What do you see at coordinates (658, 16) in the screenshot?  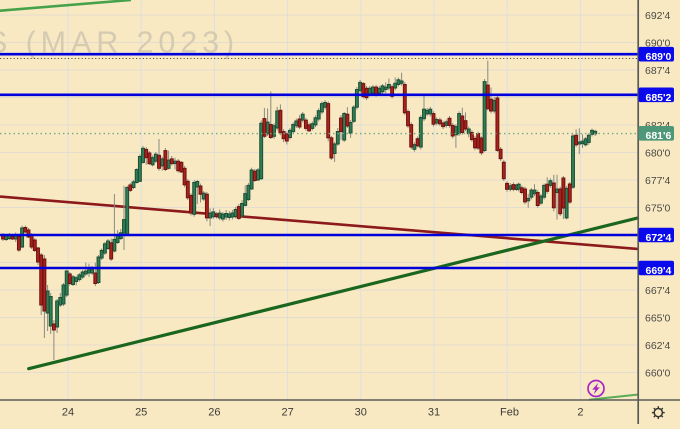 I see `svg-text: 692'4` at bounding box center [658, 16].